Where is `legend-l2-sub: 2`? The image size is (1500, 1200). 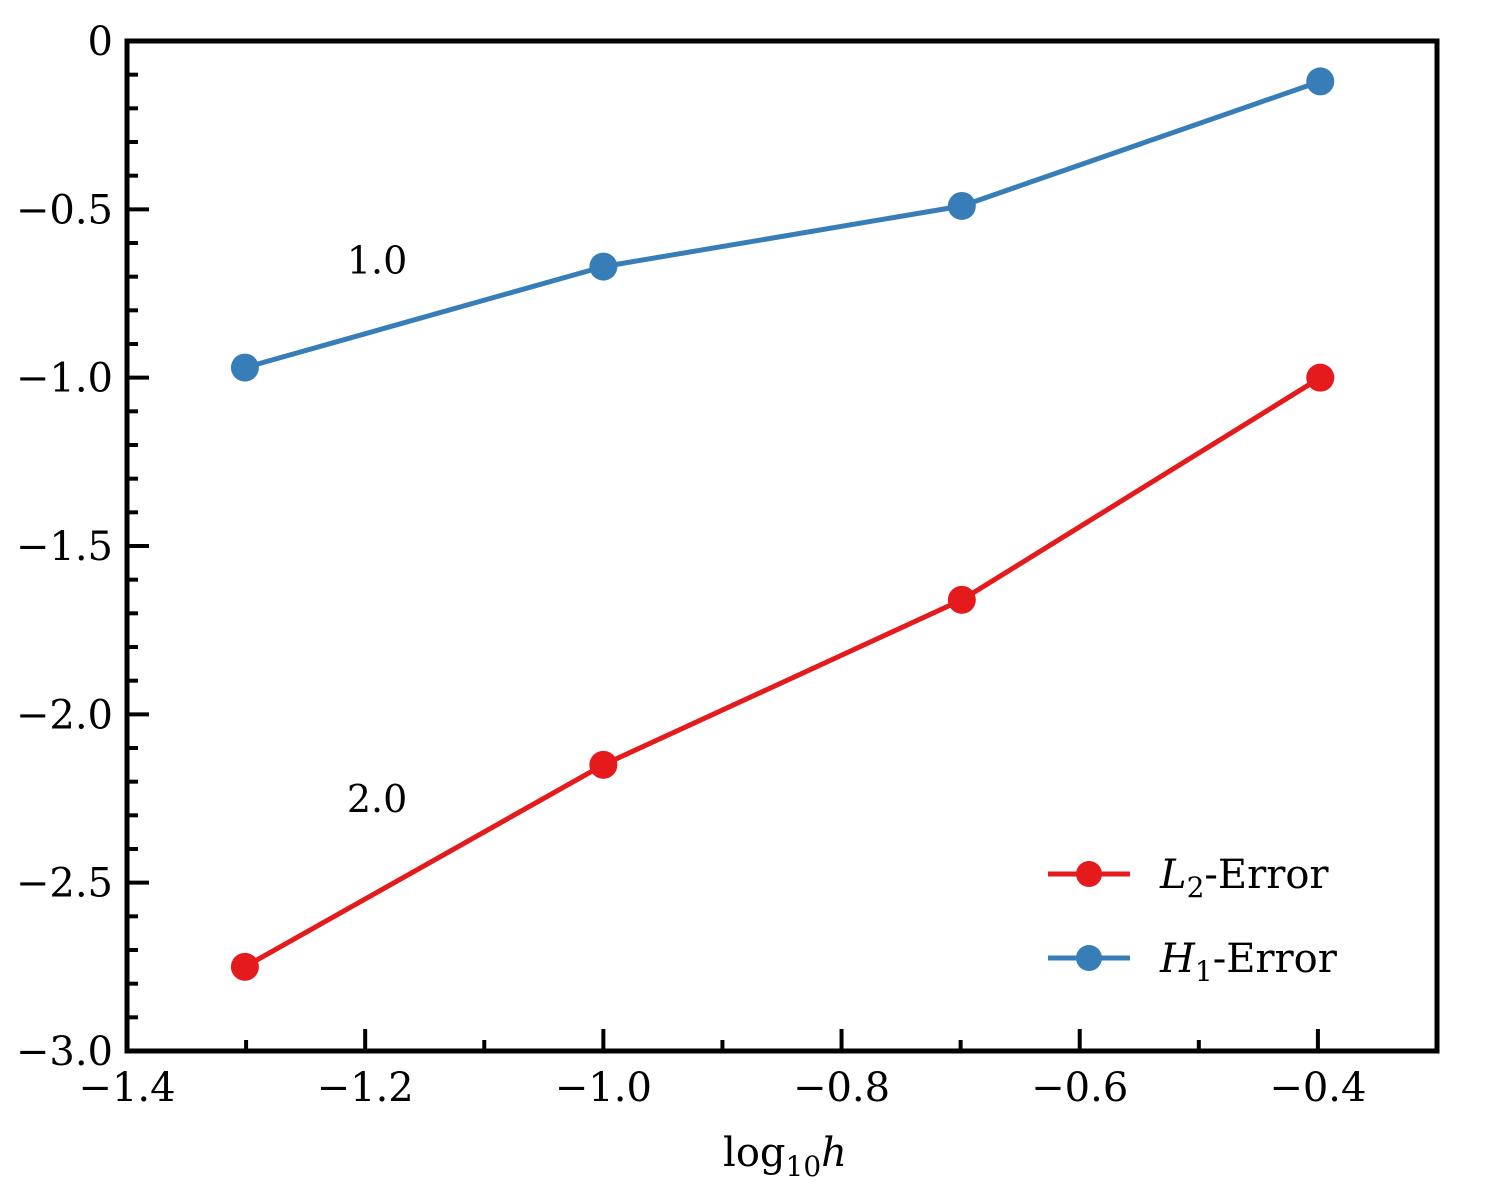
legend-l2-sub: 2 is located at coordinates (1196, 887).